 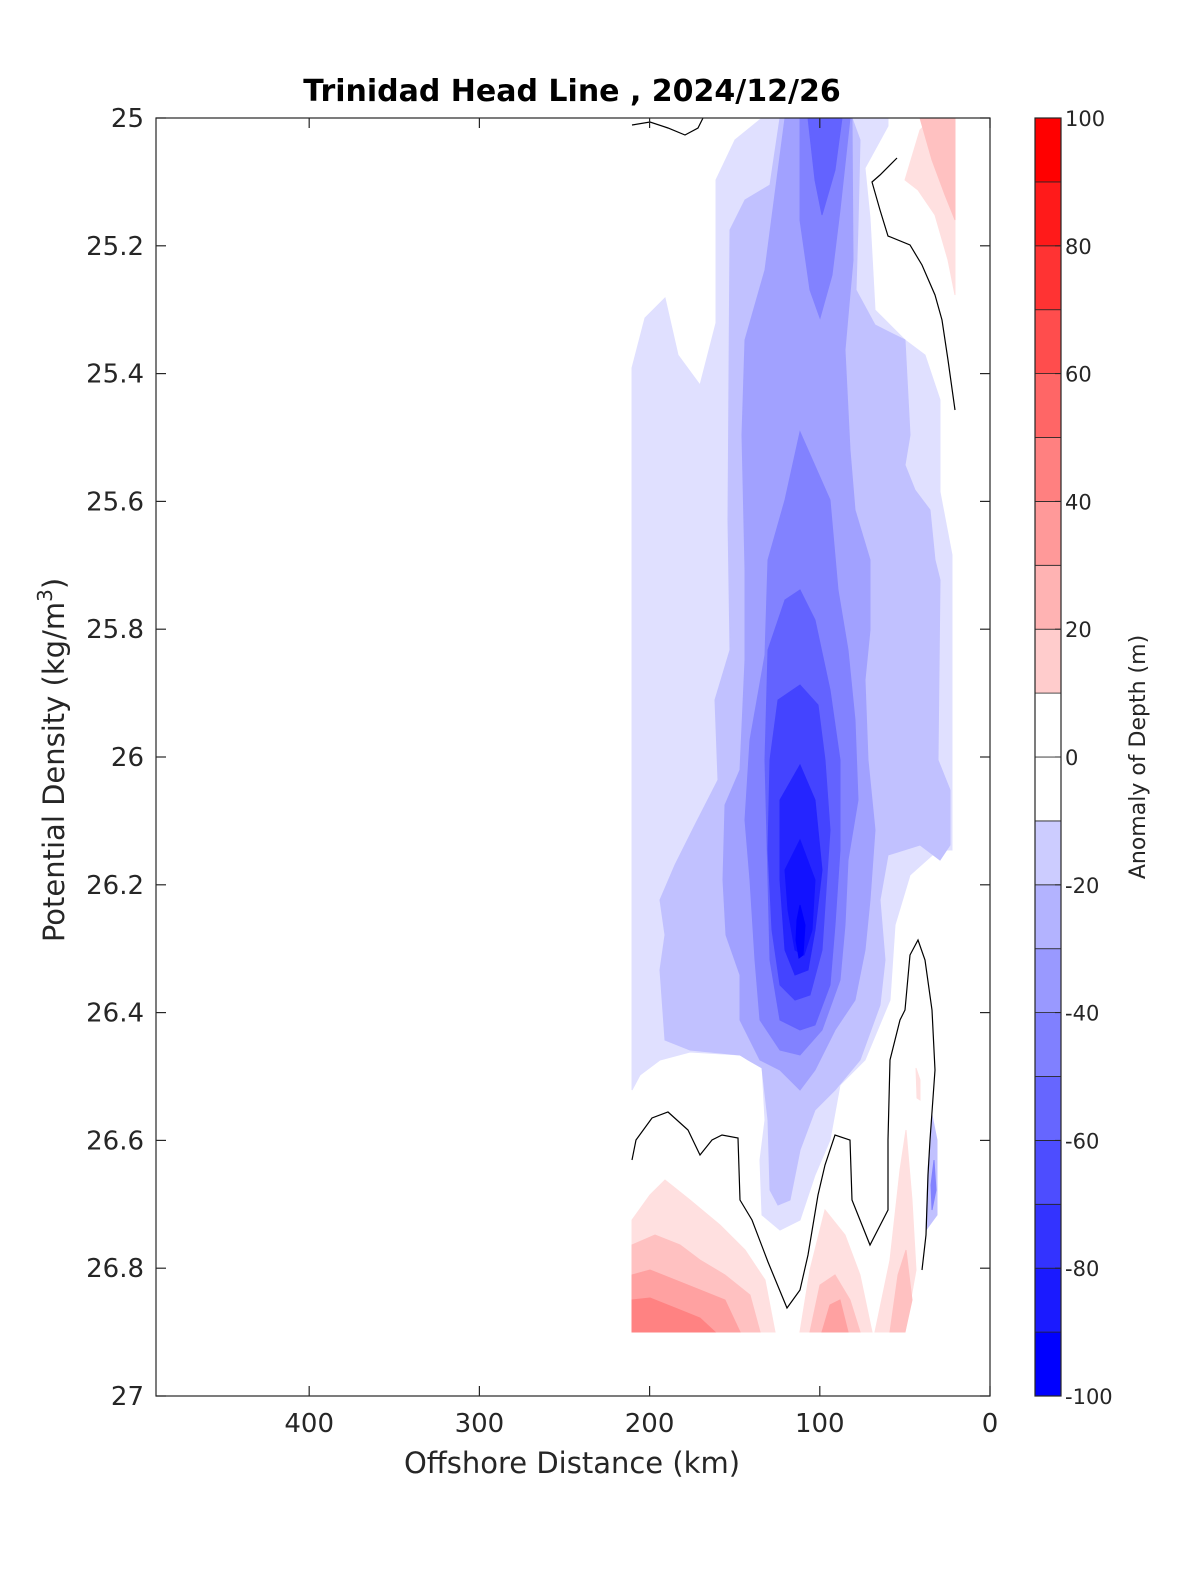 What do you see at coordinates (127, 119) in the screenshot?
I see `y-tick-label: 25` at bounding box center [127, 119].